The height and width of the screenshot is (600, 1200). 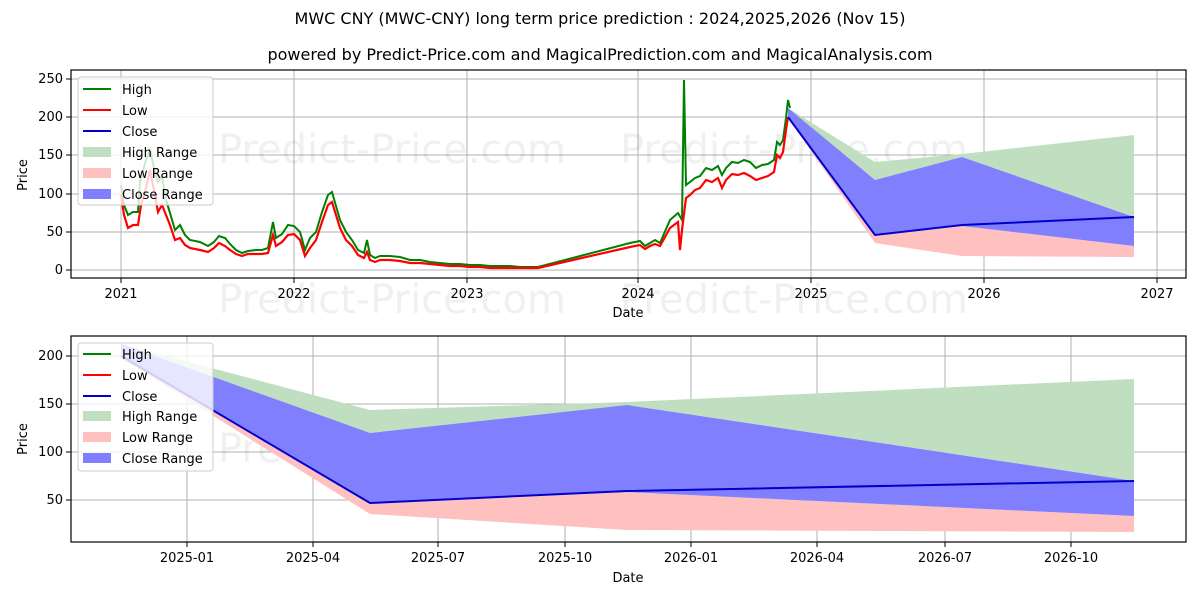 What do you see at coordinates (293, 294) in the screenshot?
I see `x-tick-label: 2022` at bounding box center [293, 294].